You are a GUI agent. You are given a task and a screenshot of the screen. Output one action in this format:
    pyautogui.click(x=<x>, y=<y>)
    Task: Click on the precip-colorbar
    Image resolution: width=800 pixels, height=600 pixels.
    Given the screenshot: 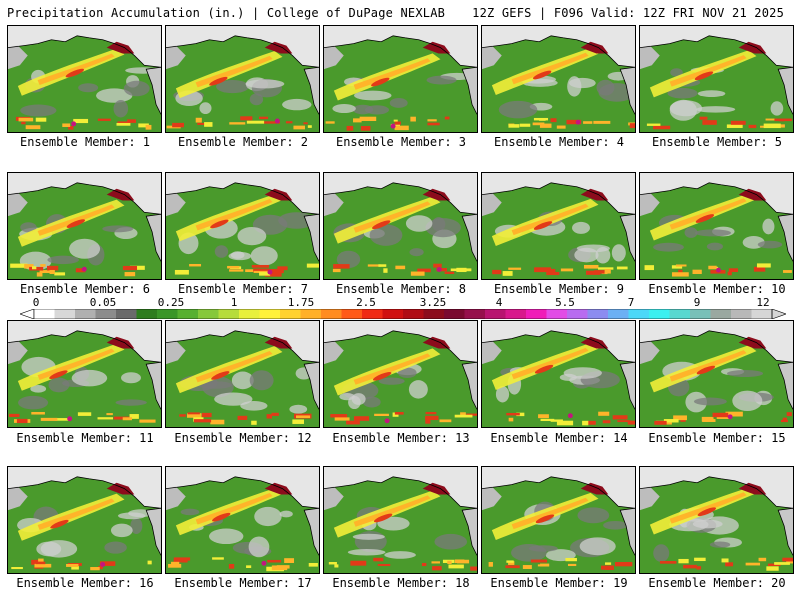 What is the action you would take?
    pyautogui.click(x=403, y=314)
    